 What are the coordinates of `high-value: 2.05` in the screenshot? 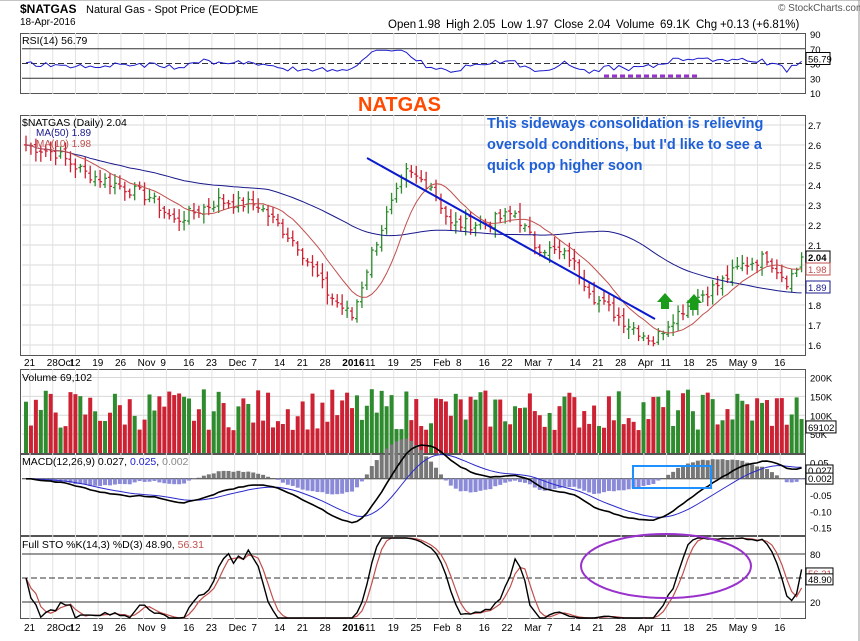 It's located at (484, 25).